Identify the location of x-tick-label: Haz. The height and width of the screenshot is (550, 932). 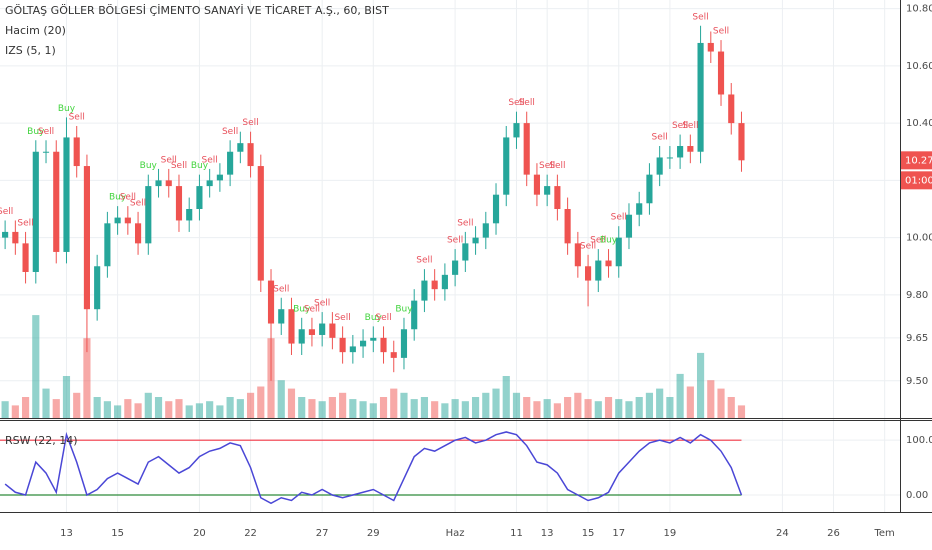
(455, 533).